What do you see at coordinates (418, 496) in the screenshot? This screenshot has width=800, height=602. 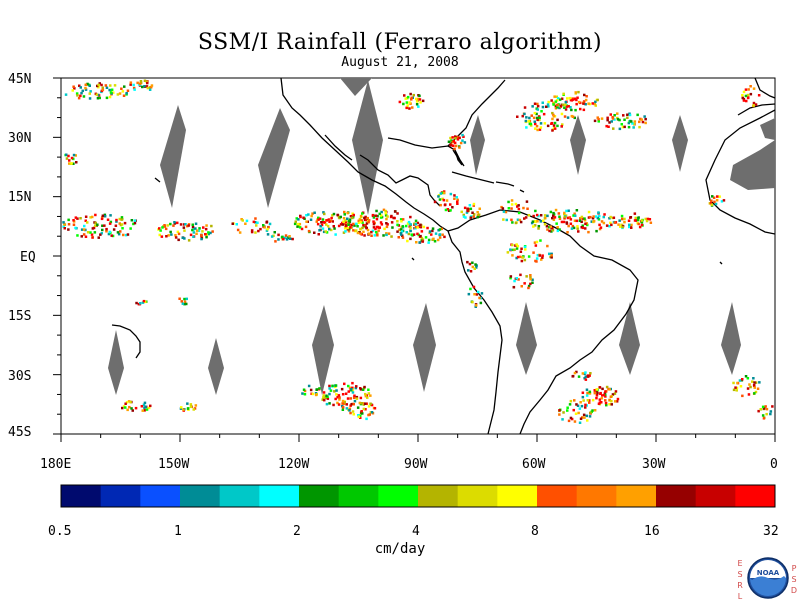 I see `colorbar-frame` at bounding box center [418, 496].